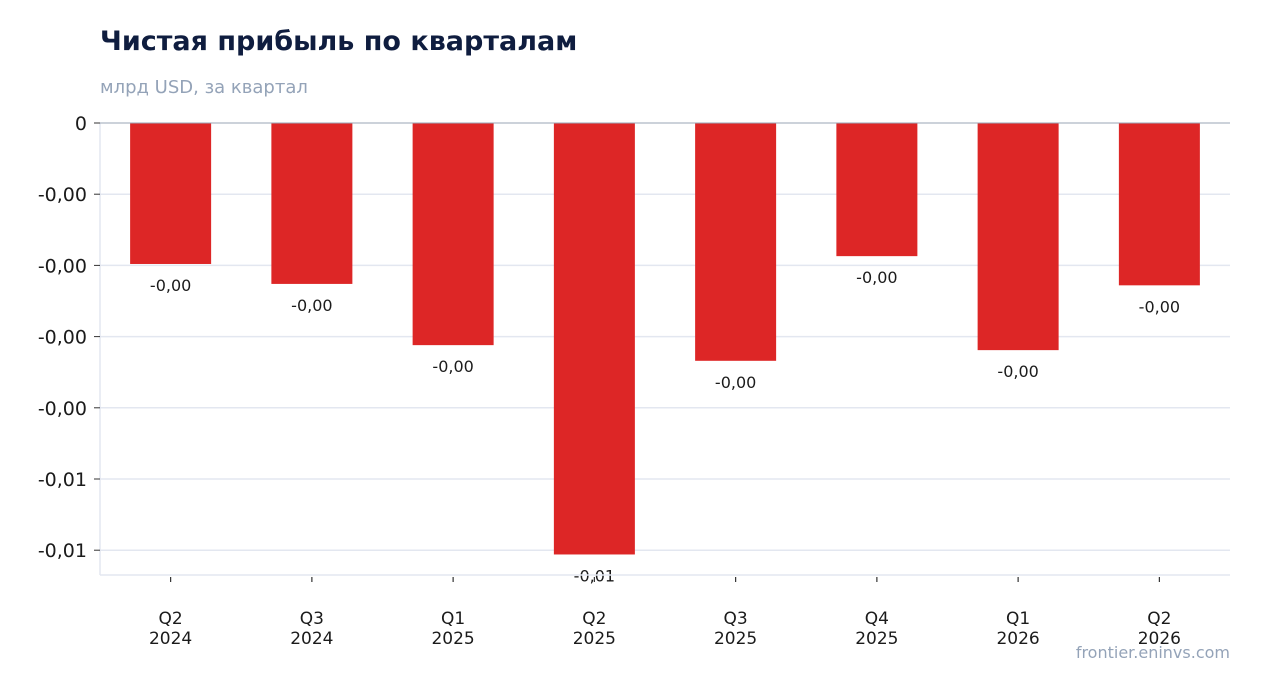 The image size is (1262, 693). Describe the element at coordinates (1152, 652) in the screenshot. I see `source-credit: frontier.eninvs.com` at that location.